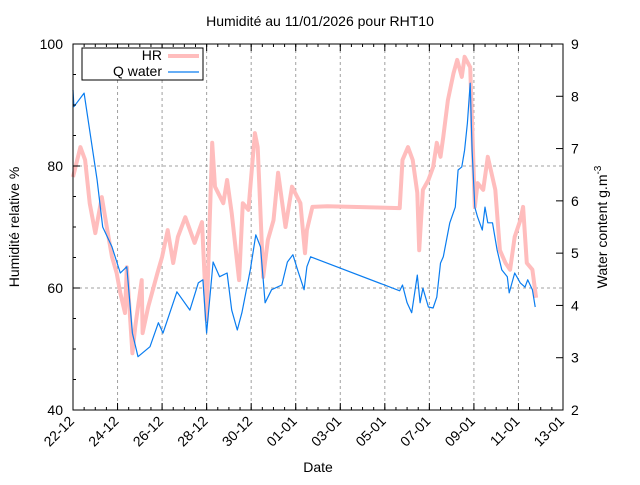  I want to click on x-tick-label: 07-01, so click(415, 431).